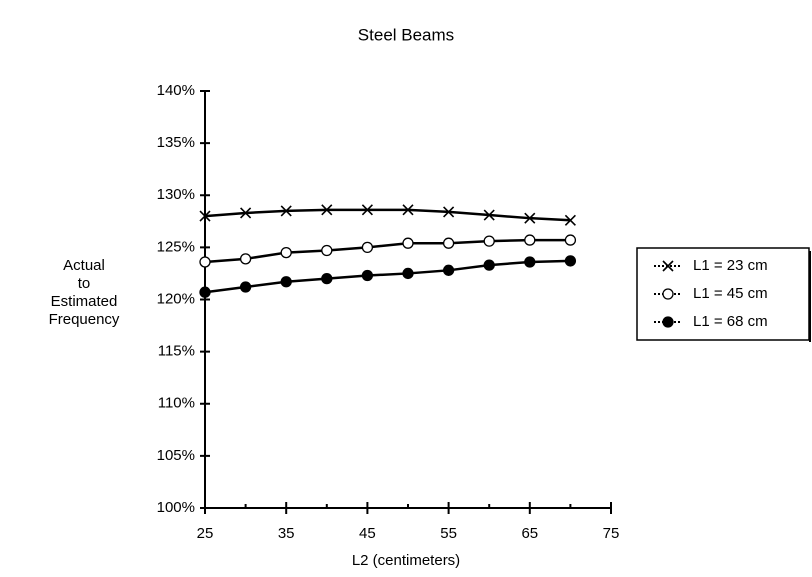 This screenshot has width=812, height=577. What do you see at coordinates (176, 507) in the screenshot?
I see `y-tick-label: 100%` at bounding box center [176, 507].